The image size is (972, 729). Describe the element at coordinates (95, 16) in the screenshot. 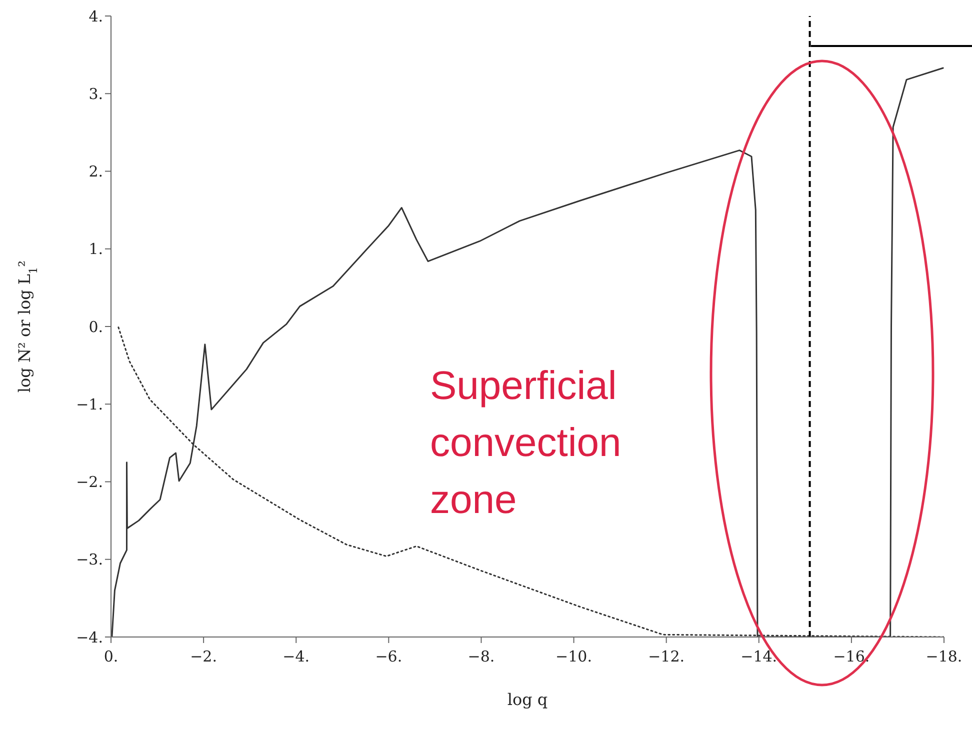

I see `y-tick-label: 4.` at that location.